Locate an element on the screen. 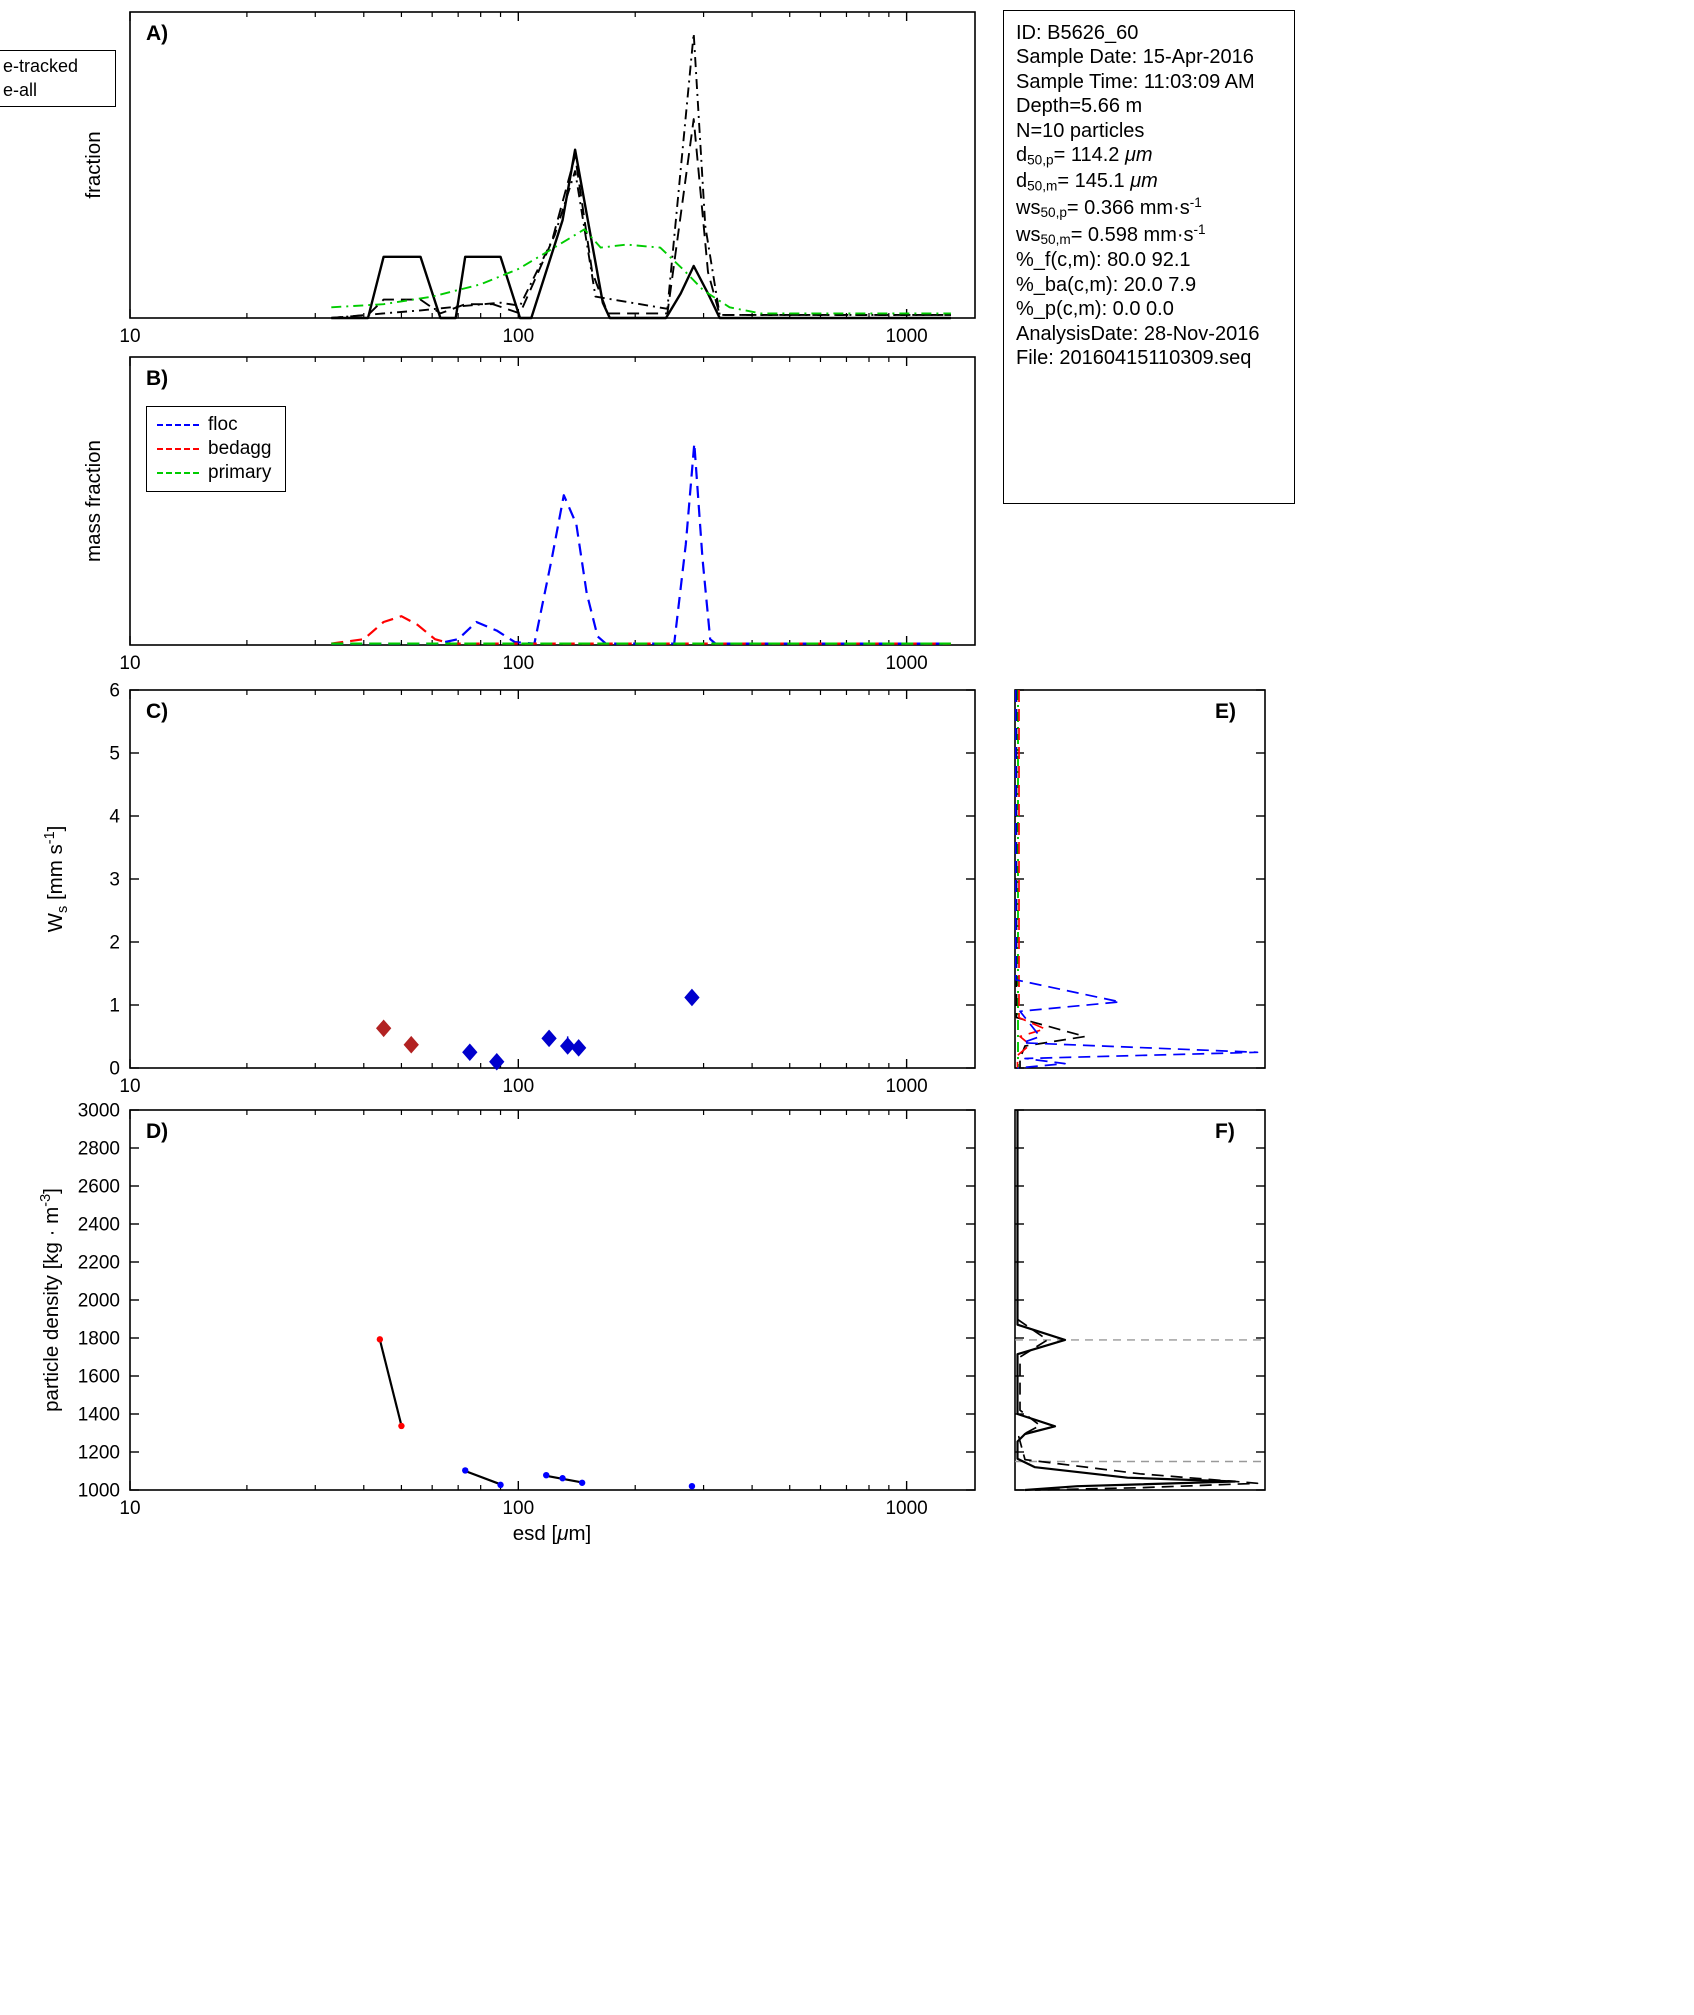  y-tick-label: 2800 is located at coordinates (99, 1149).